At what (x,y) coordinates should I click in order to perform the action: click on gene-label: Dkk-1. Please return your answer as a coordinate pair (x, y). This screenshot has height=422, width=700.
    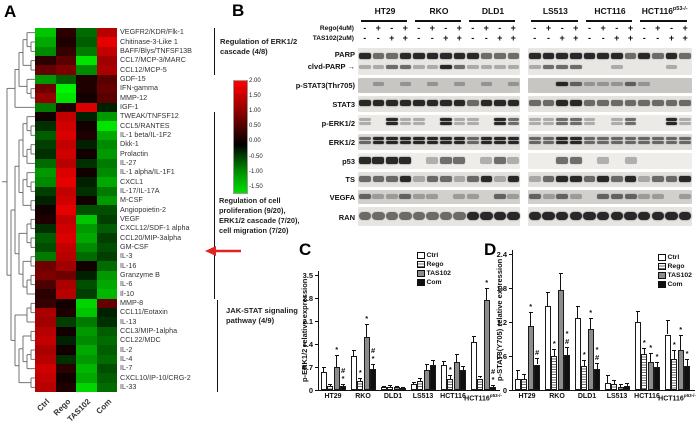
    Looking at the image, I should click on (129, 144).